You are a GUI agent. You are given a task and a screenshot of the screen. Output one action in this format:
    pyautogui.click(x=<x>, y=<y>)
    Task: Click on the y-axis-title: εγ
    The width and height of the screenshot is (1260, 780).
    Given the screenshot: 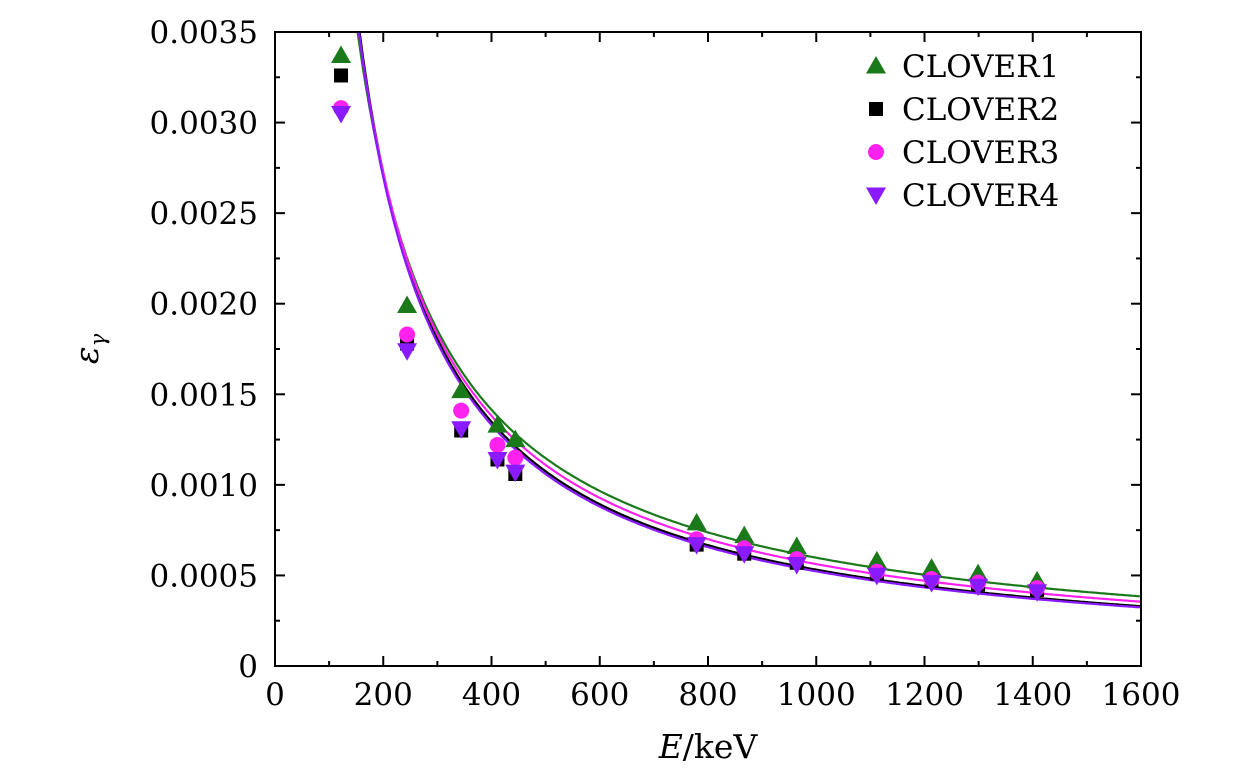 What is the action you would take?
    pyautogui.click(x=88, y=348)
    